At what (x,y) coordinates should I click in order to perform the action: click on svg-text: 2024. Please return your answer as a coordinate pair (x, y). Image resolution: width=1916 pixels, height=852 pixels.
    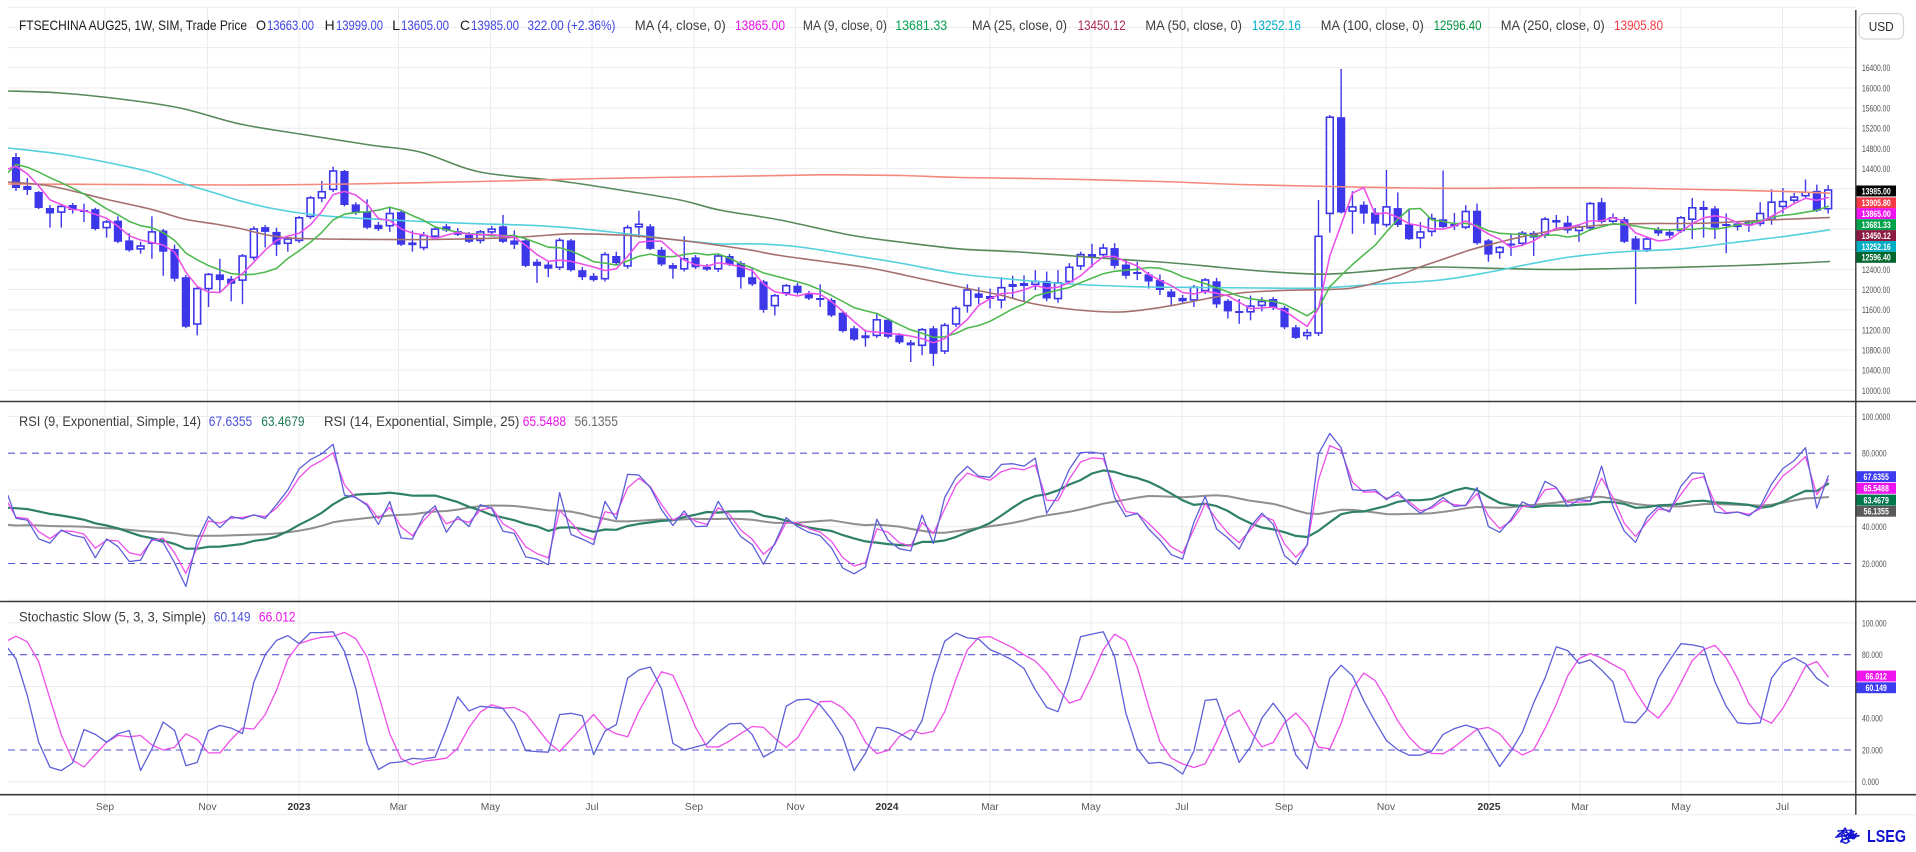
    Looking at the image, I should click on (887, 807).